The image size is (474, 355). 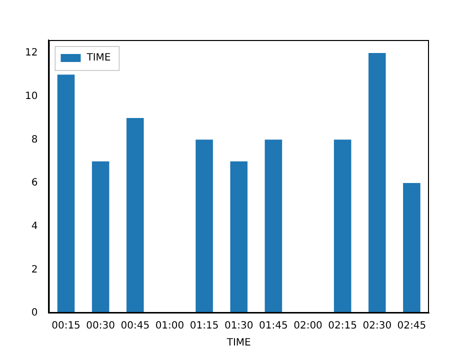 What do you see at coordinates (239, 326) in the screenshot?
I see `x-tick-label: 01:30` at bounding box center [239, 326].